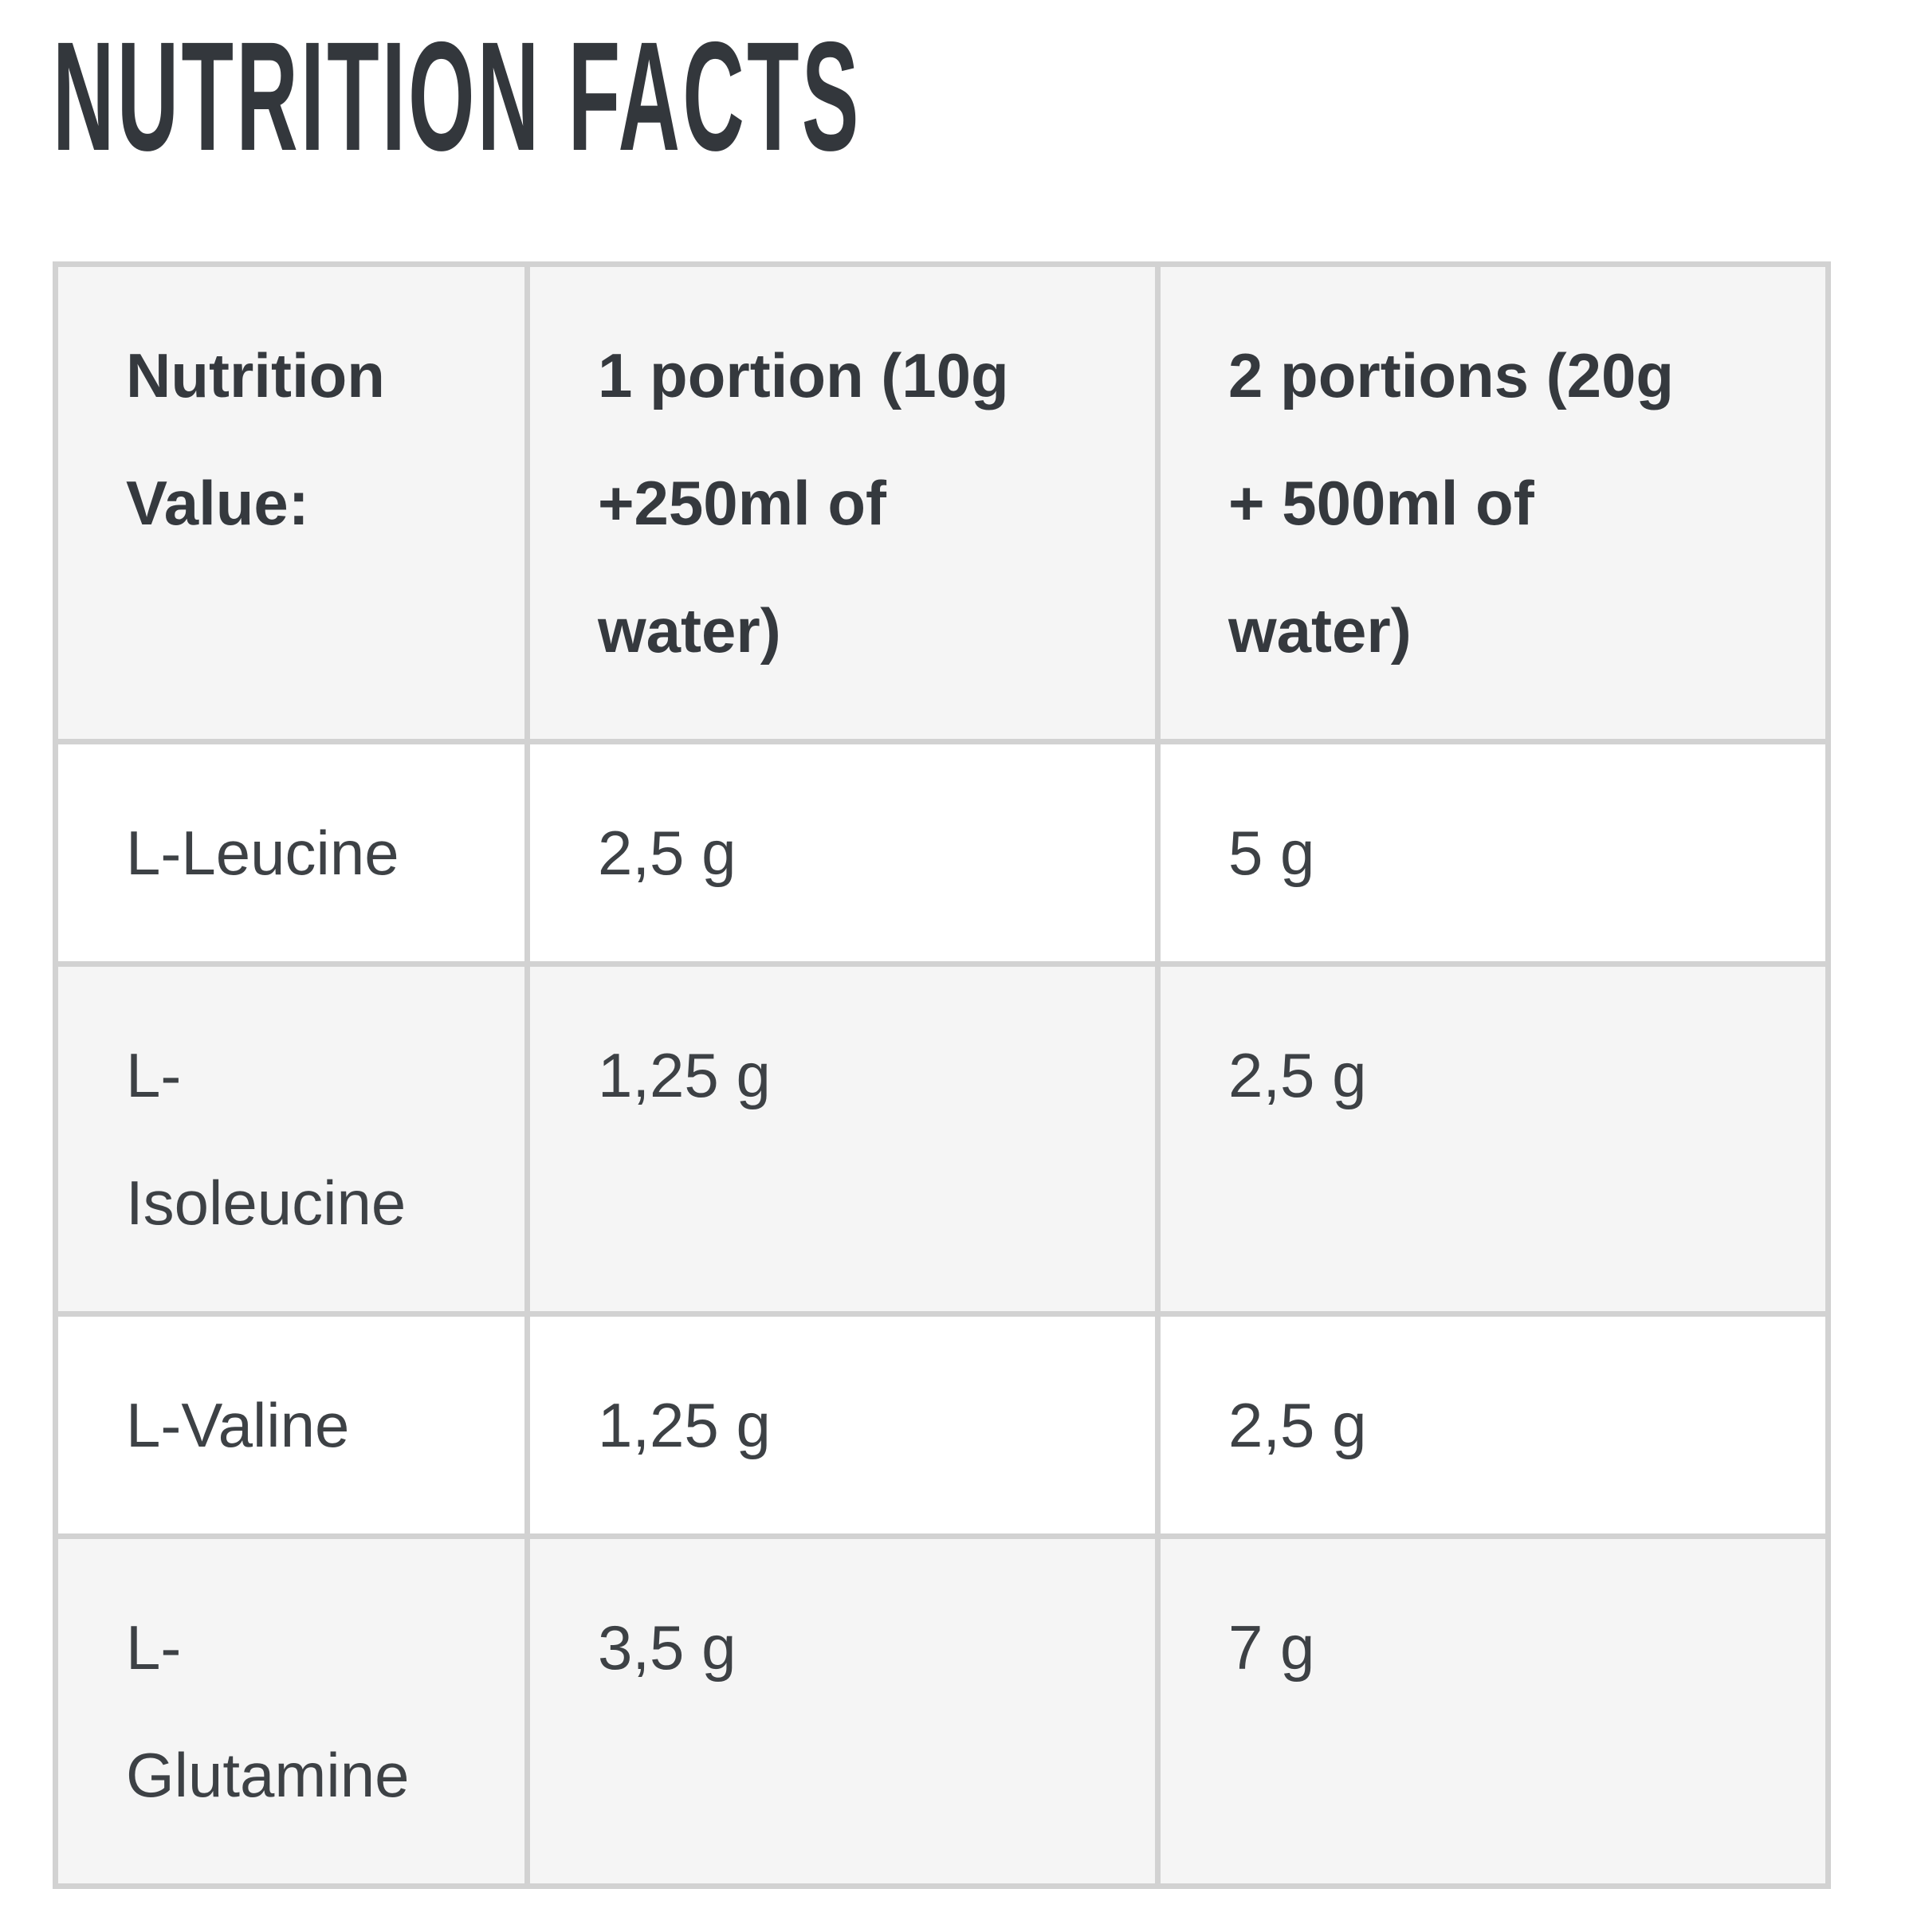 Image resolution: width=1913 pixels, height=1932 pixels. I want to click on row-label-cell: L- Isoleucine, so click(291, 1139).